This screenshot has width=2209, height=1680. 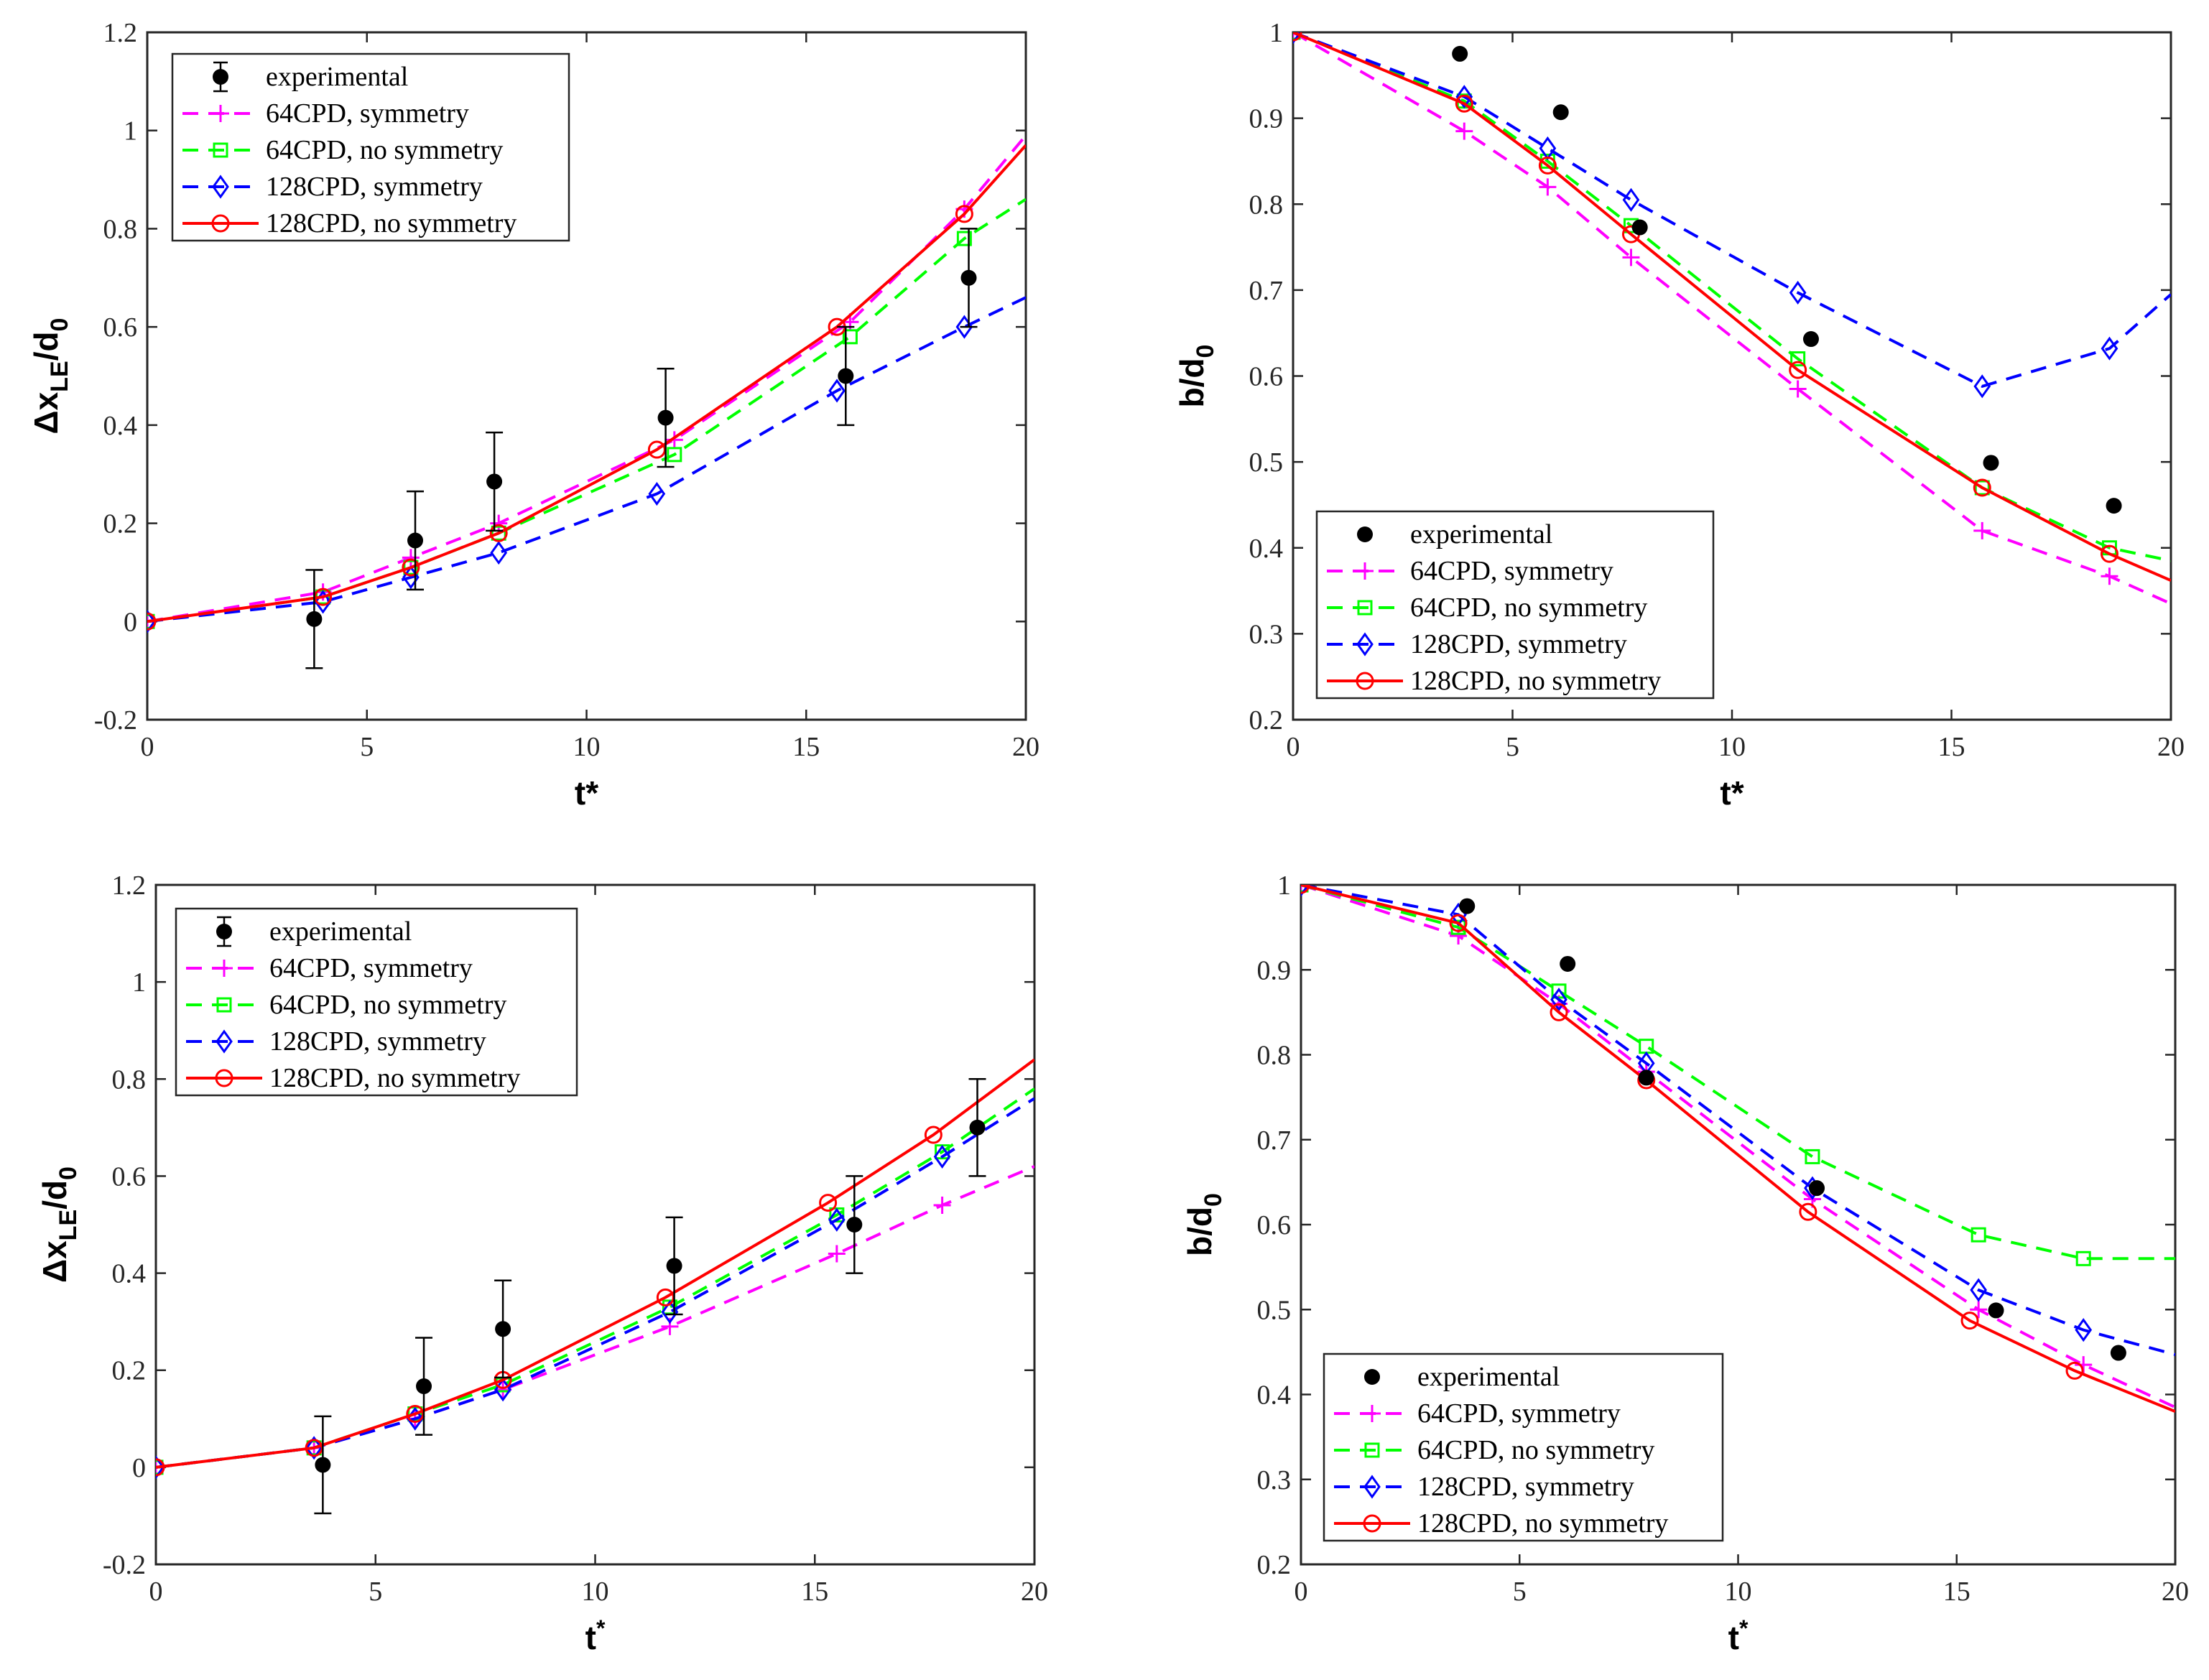 What do you see at coordinates (394, 1078) in the screenshot?
I see `legend-label: 128CPD, no symmetry` at bounding box center [394, 1078].